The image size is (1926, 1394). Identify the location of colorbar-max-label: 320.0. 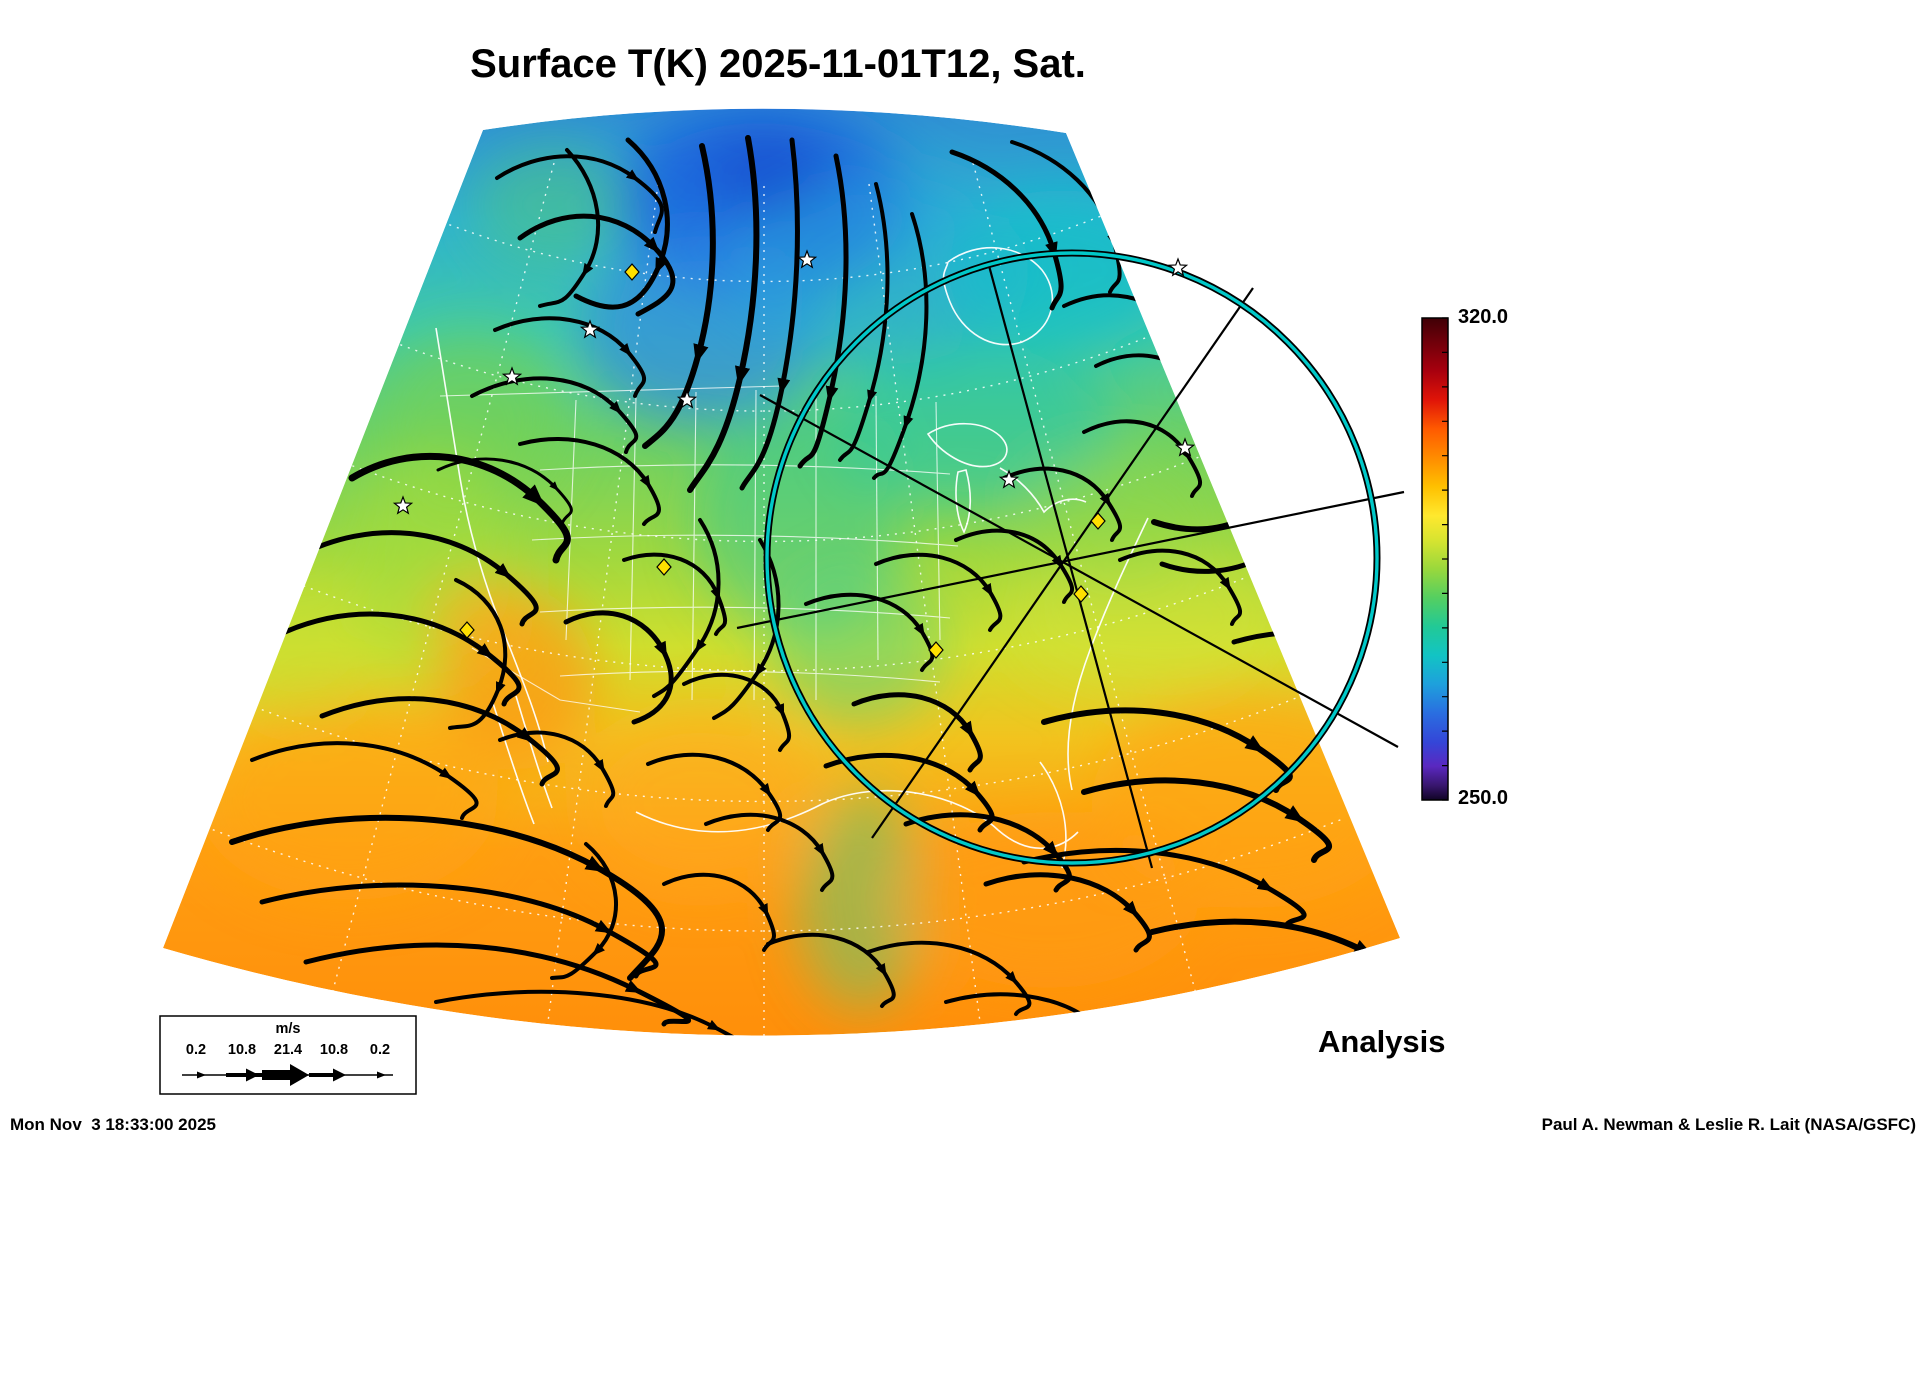
(1483, 317).